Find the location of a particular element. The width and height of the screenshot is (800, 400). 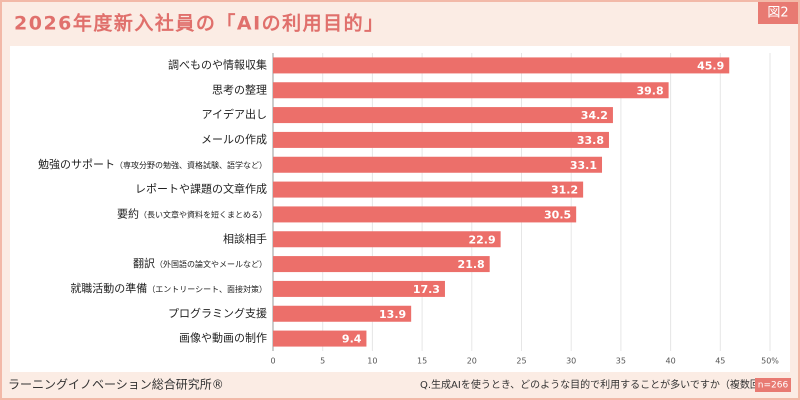

category-note: （エントリーシート、面接対策） is located at coordinates (207, 288).